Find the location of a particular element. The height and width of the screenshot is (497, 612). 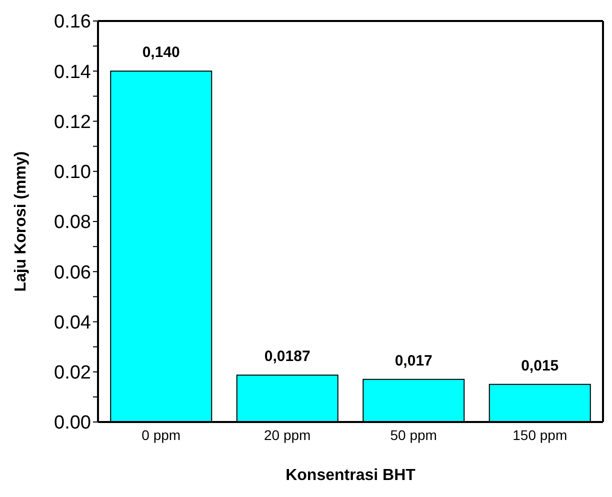

y-tick-label: 0.06 is located at coordinates (72, 273).